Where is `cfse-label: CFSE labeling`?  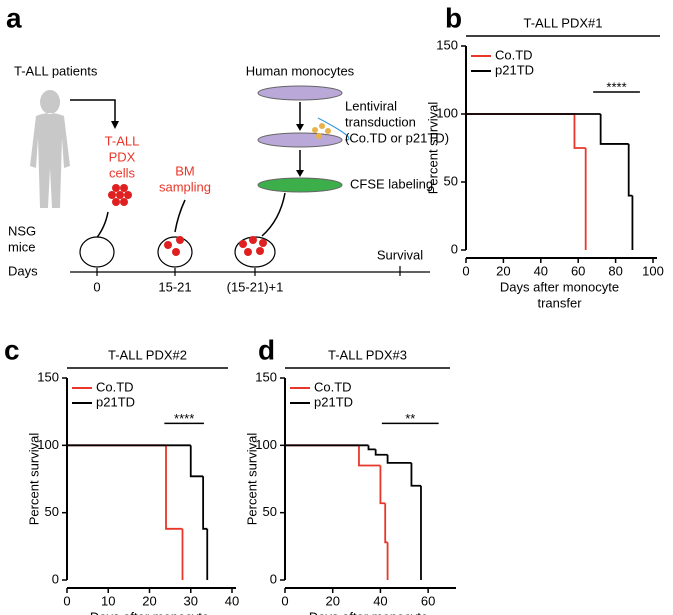
cfse-label: CFSE labeling is located at coordinates (391, 183).